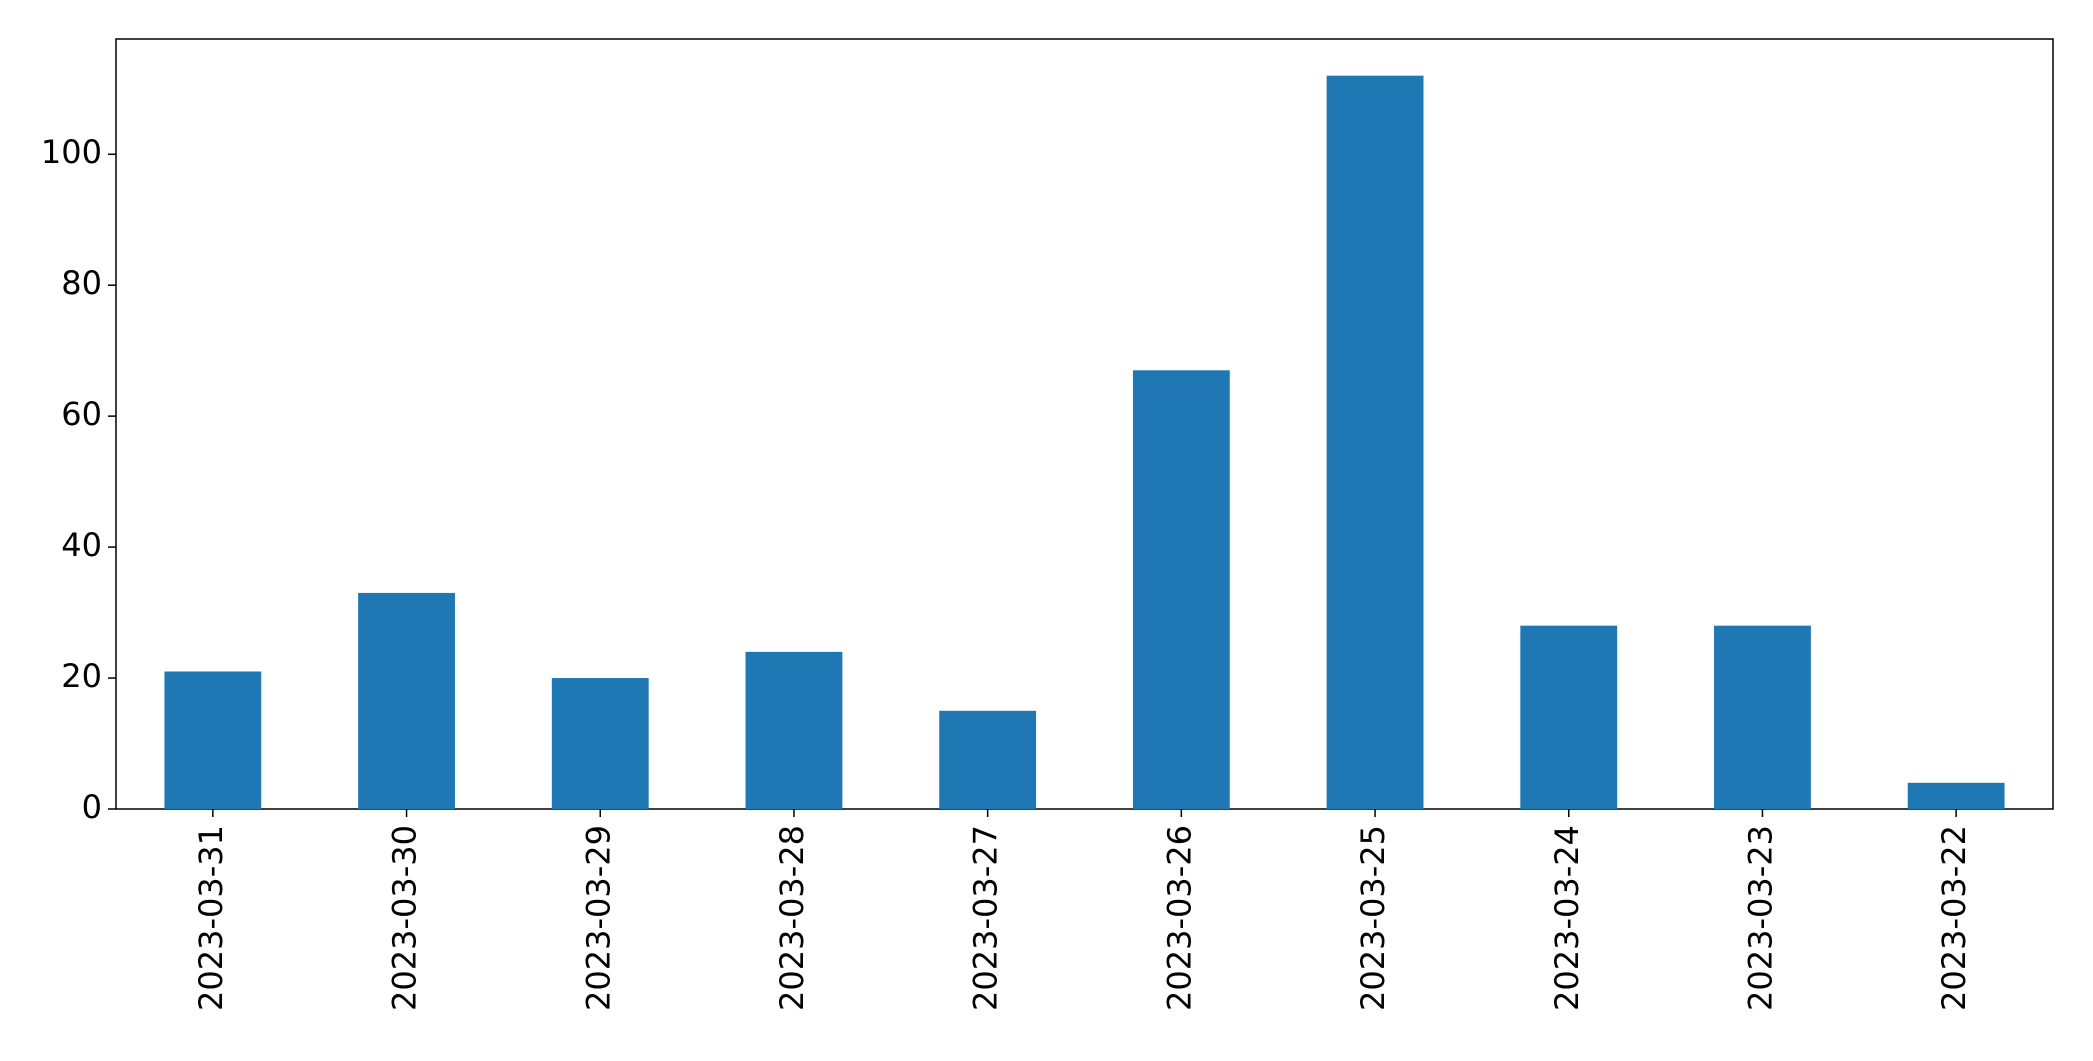 The image size is (2093, 1061). Describe the element at coordinates (1179, 918) in the screenshot. I see `x-tick-label: 2023-03-26` at that location.